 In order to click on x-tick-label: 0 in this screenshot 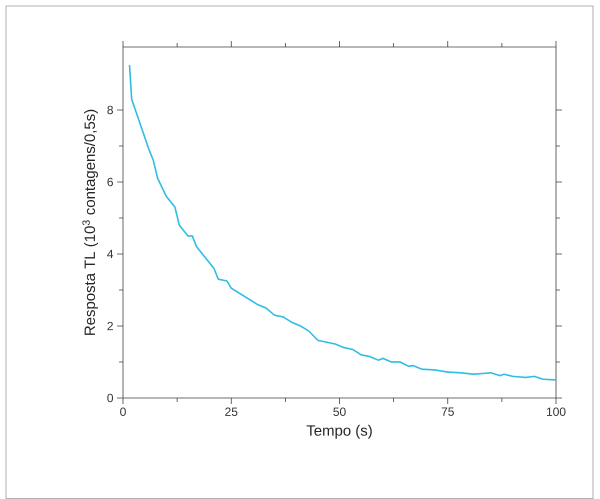, I will do `click(123, 412)`.